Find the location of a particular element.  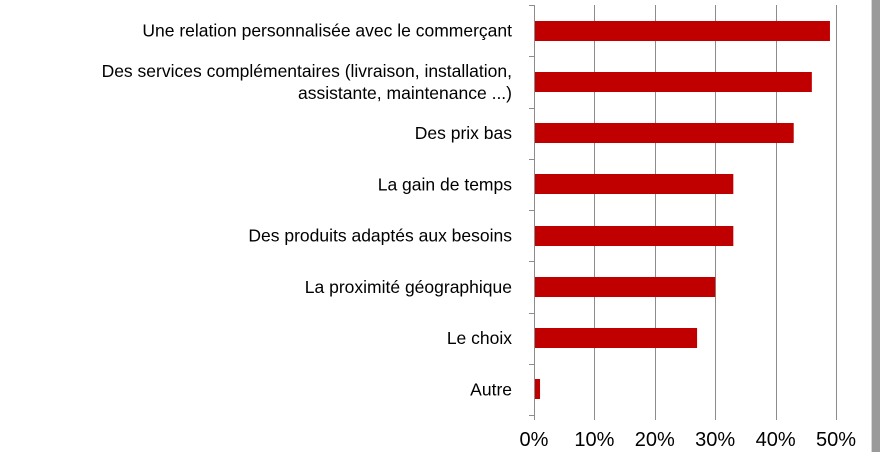

tick-labels: 0% 10% 20% 30% 40% 50% is located at coordinates (688, 440).